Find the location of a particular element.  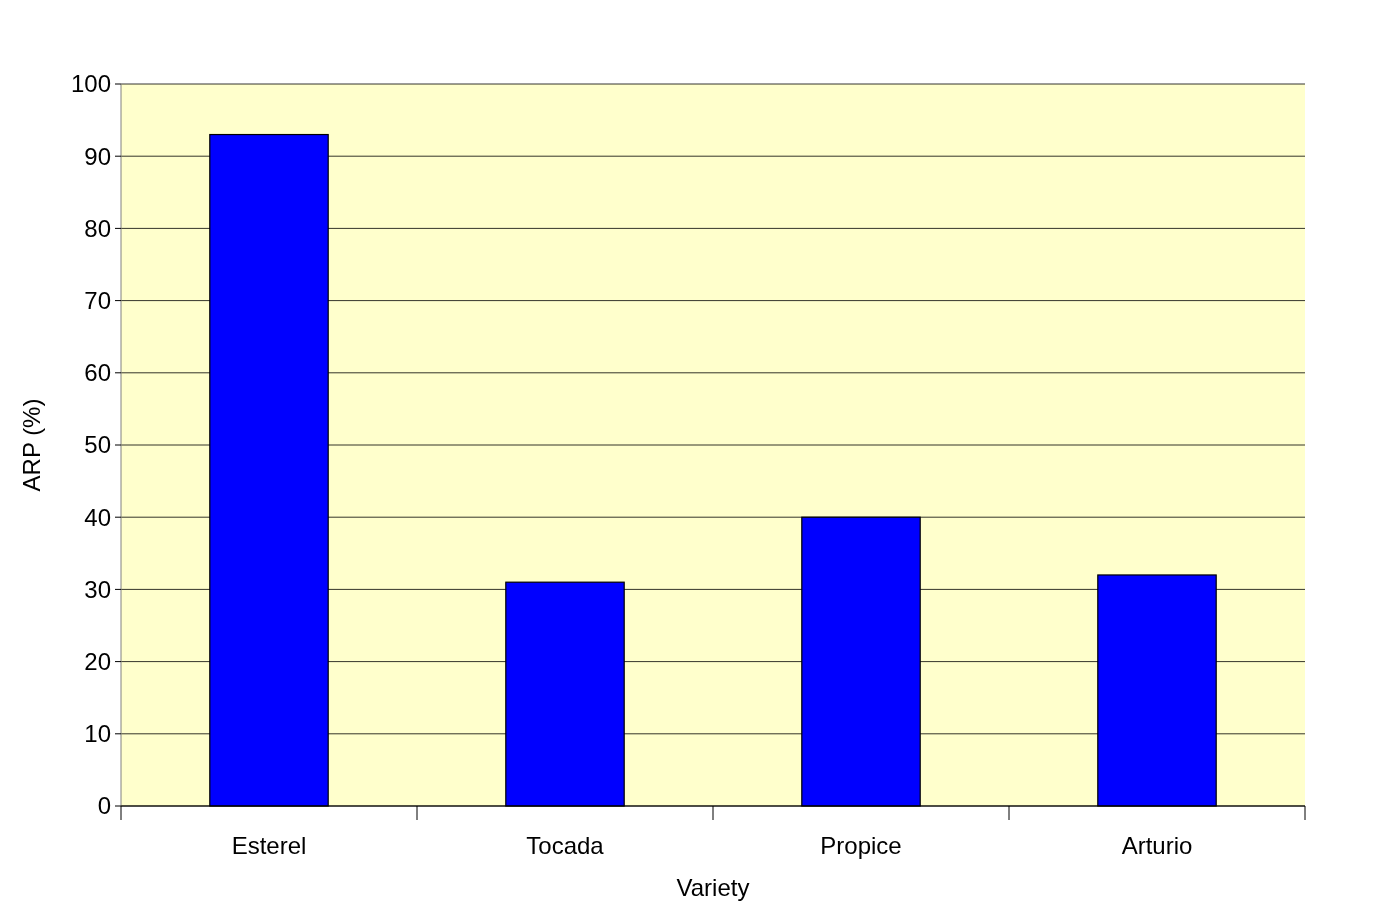

y-axis-title: ARP (%) is located at coordinates (31, 445).